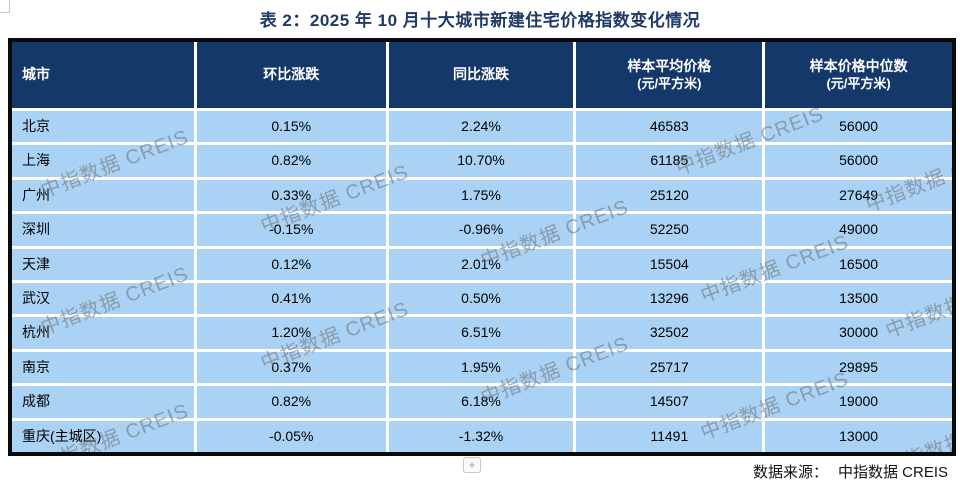 This screenshot has height=489, width=960. I want to click on column-header: 环比涨跌, so click(291, 75).